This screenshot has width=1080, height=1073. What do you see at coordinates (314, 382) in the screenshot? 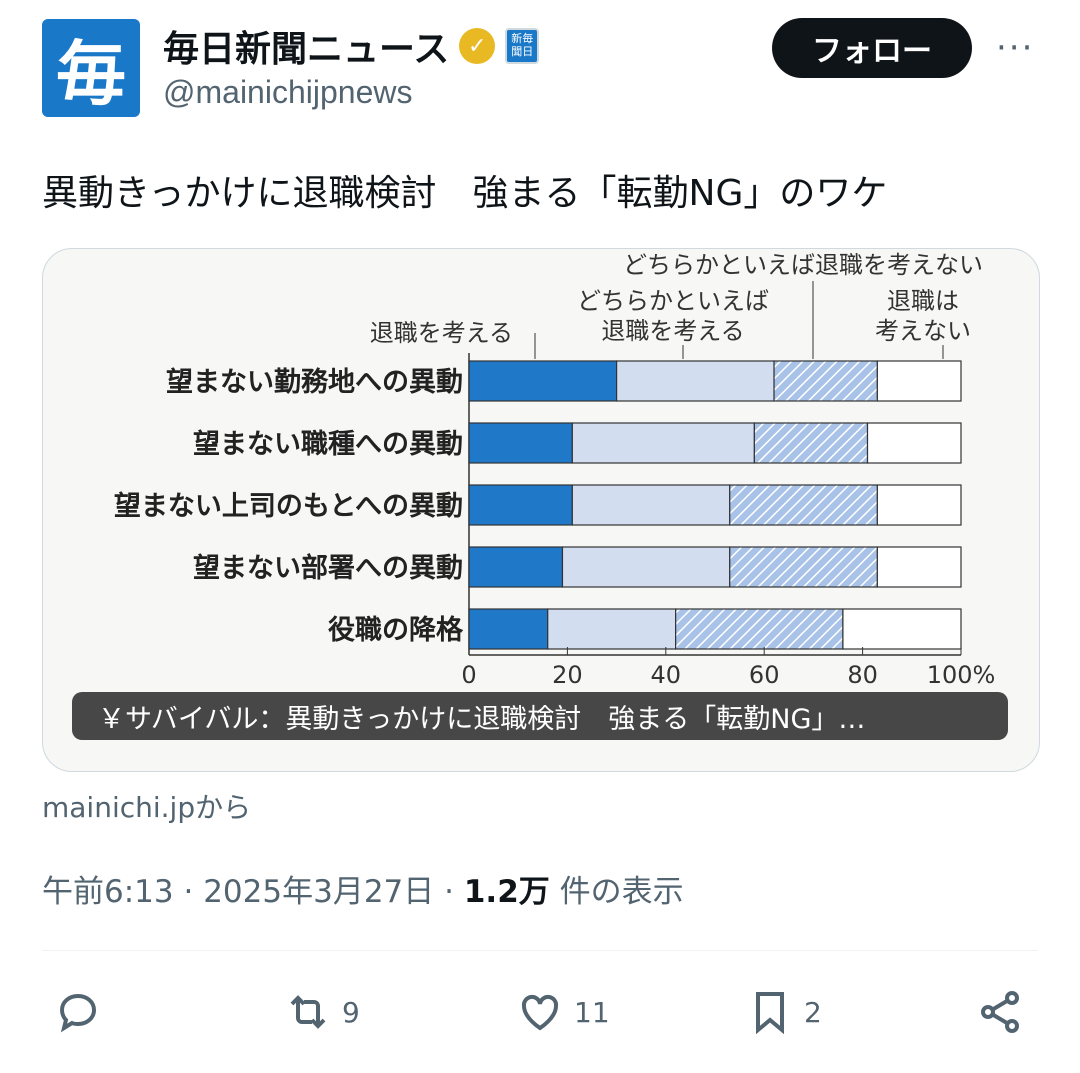
I see `category-label: 望まない勤務地への異動` at bounding box center [314, 382].